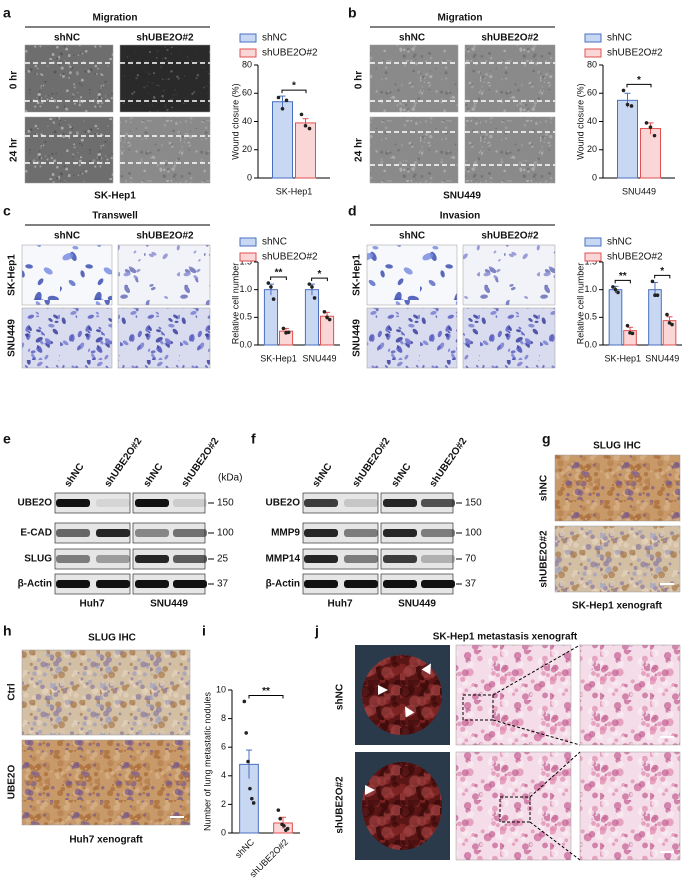  What do you see at coordinates (513, 806) in the screenshot?
I see `histology` at bounding box center [513, 806].